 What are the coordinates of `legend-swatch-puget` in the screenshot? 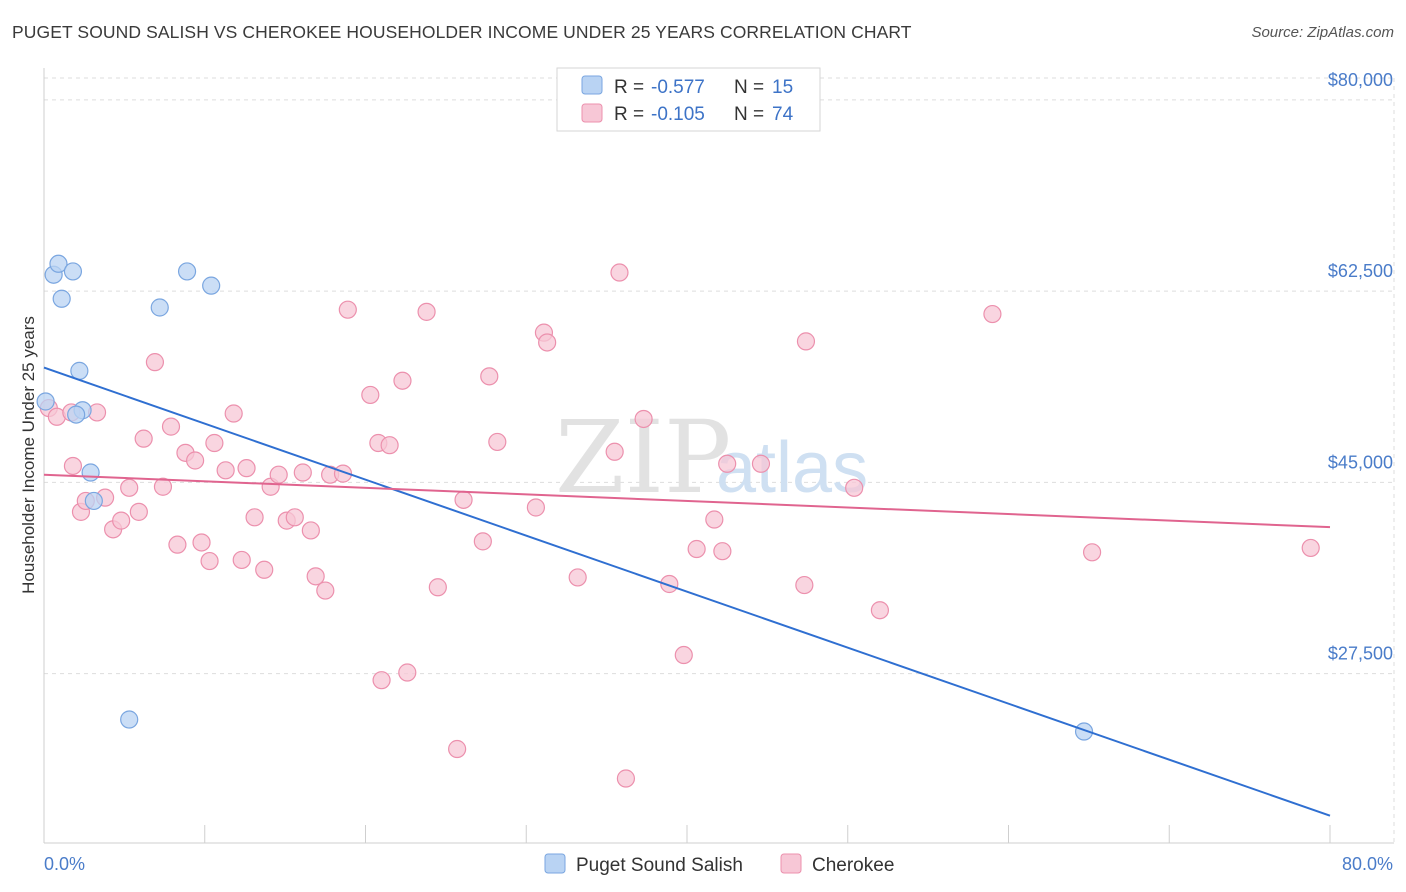 It's located at (592, 85).